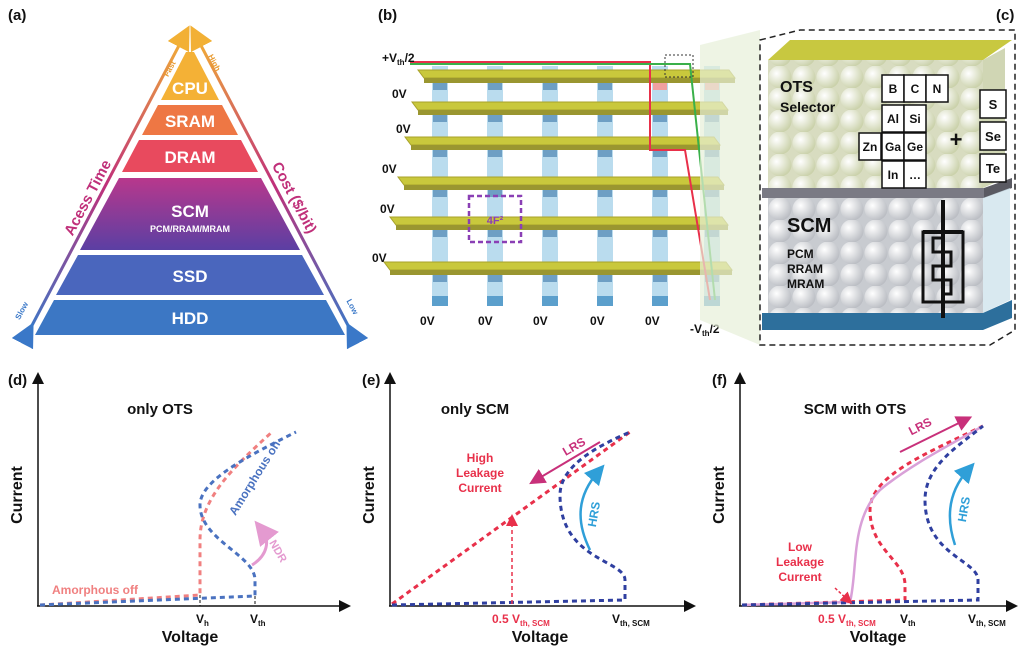  What do you see at coordinates (594, 514) in the screenshot?
I see `curve-label: HRS` at bounding box center [594, 514].